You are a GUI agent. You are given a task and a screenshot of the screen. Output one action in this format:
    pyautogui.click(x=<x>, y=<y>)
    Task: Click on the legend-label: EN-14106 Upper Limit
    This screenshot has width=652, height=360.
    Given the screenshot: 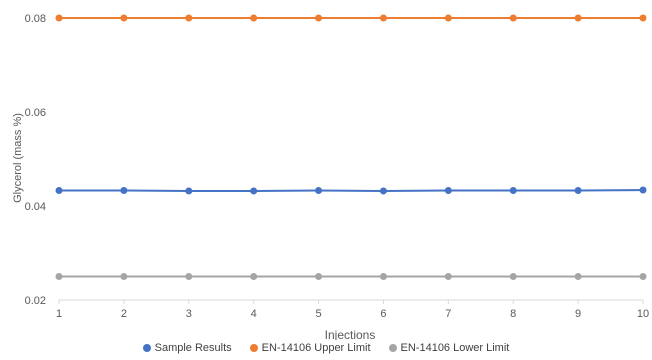 What is the action you would take?
    pyautogui.click(x=316, y=348)
    